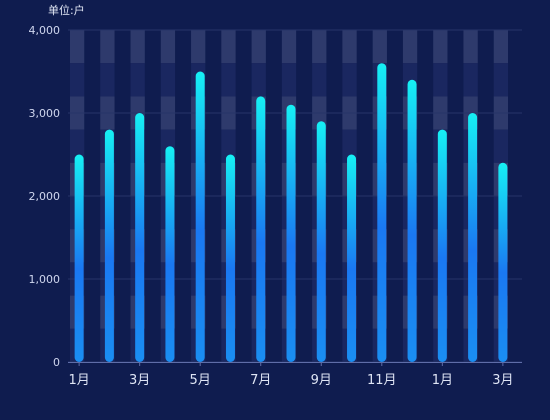  What do you see at coordinates (45, 279) in the screenshot?
I see `y-tick-label: 1,000` at bounding box center [45, 279].